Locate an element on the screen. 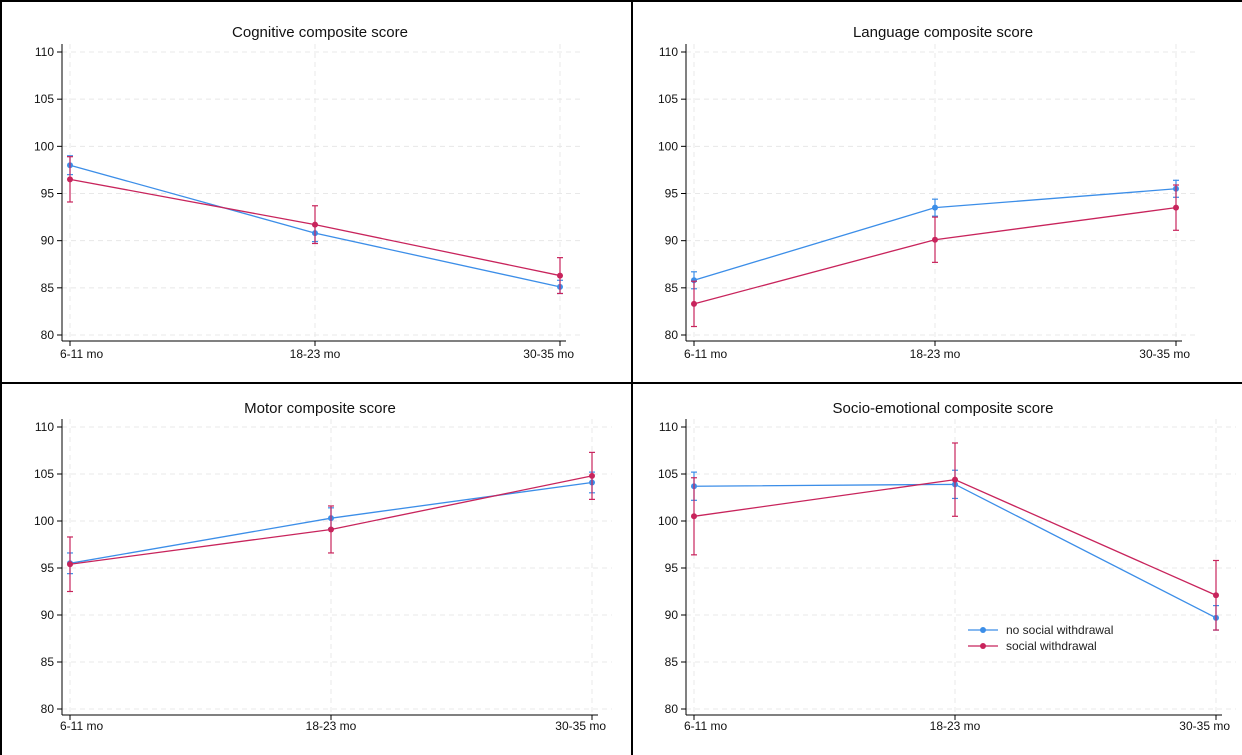 The image size is (1242, 755). panel-title: Language composite score is located at coordinates (943, 32).